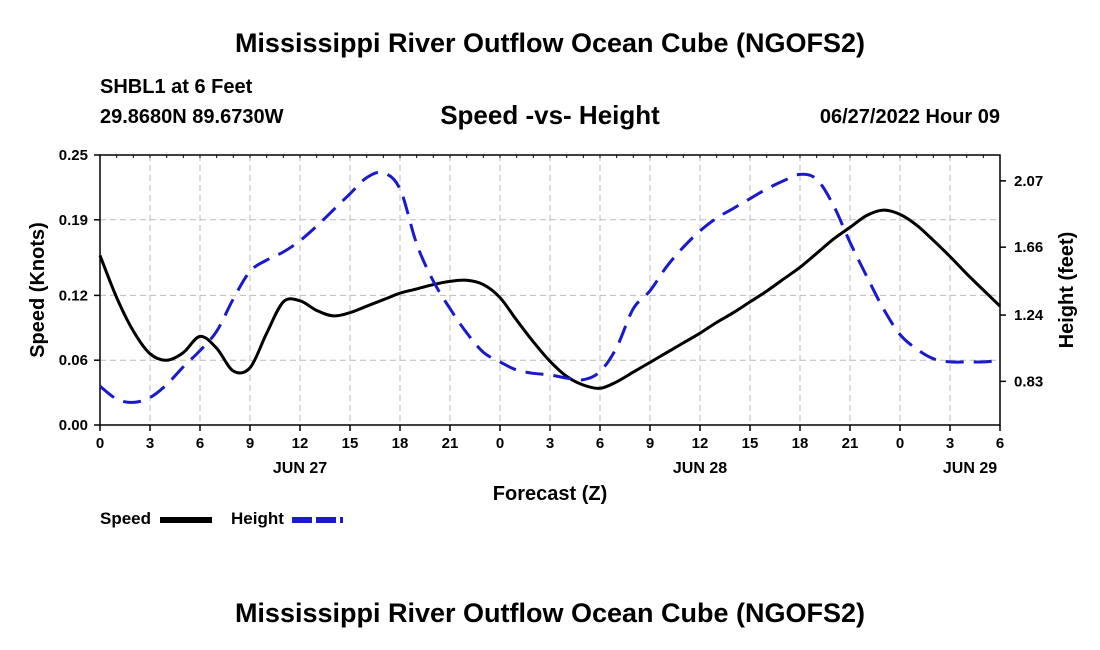 The image size is (1100, 650). I want to click on station-label: SHBL1 at 6 Feet, so click(176, 87).